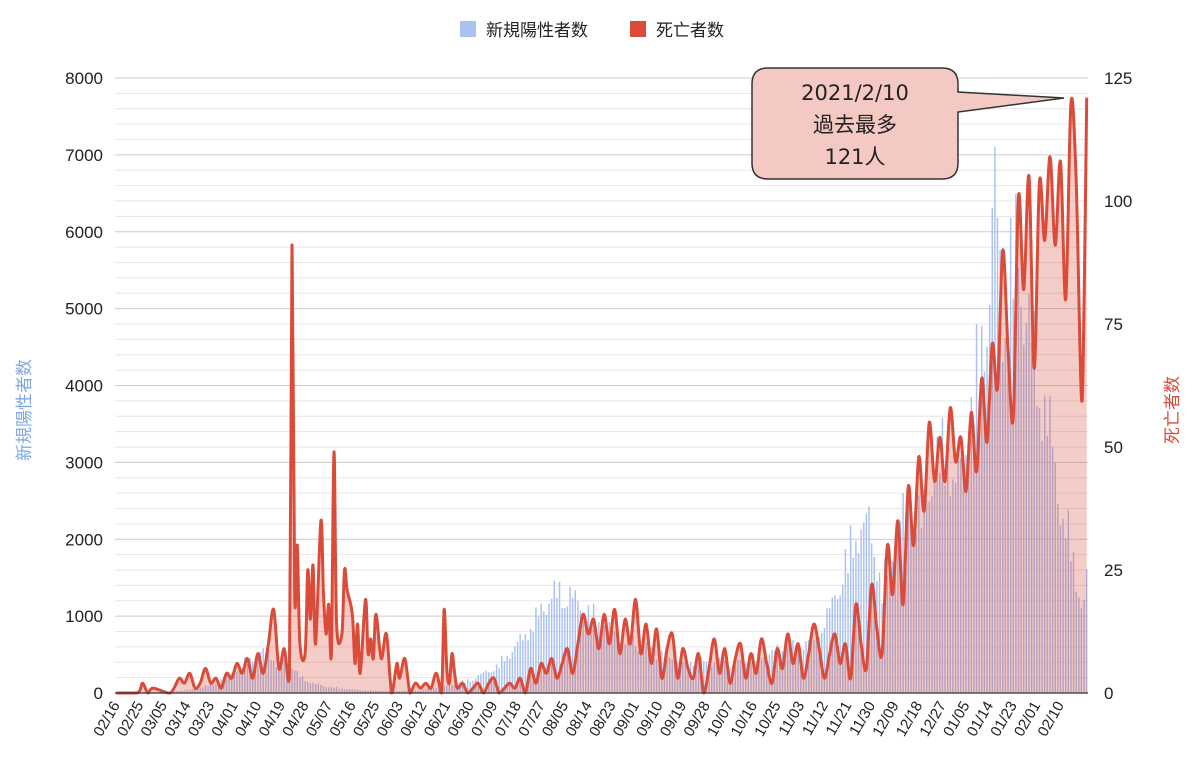  What do you see at coordinates (690, 31) in the screenshot?
I see `legend-label-deaths: 死亡者数` at bounding box center [690, 31].